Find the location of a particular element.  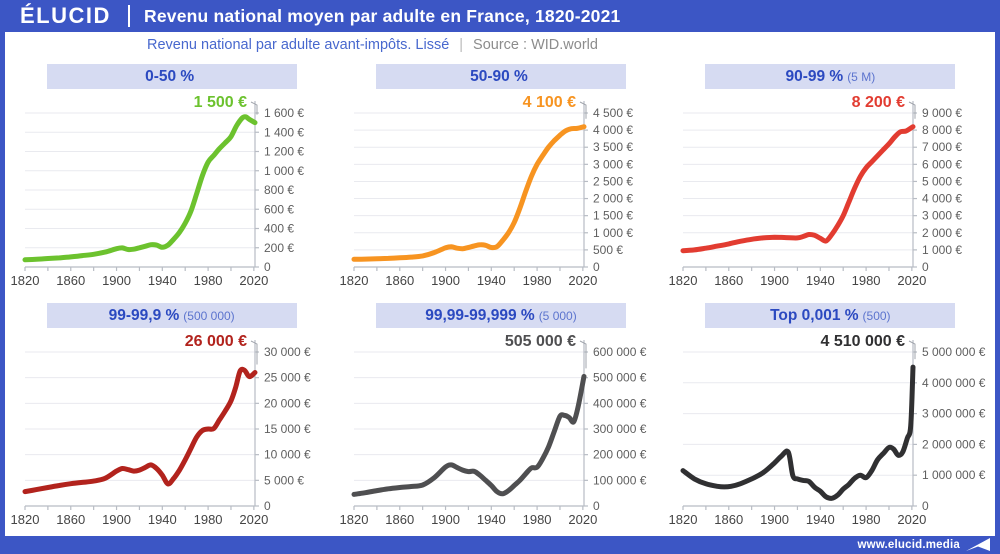

svg-text: 4 500 € is located at coordinates (613, 113).